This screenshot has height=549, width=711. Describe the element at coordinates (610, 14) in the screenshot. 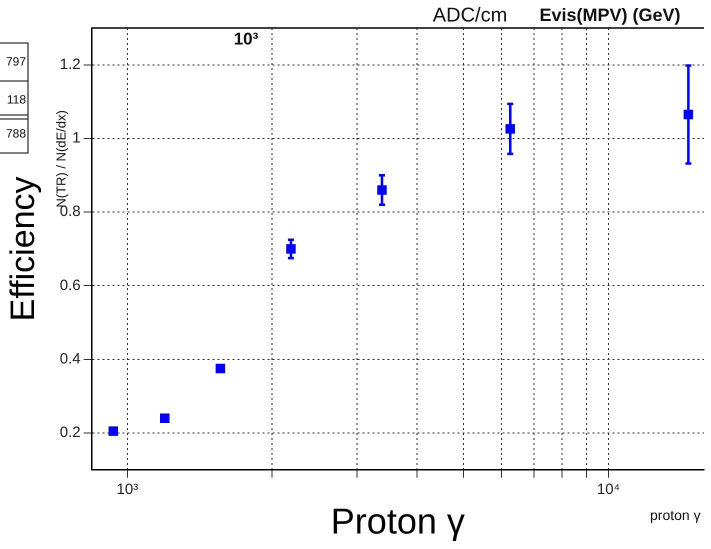

I see `text: Evis(MPV) (GeV)` at that location.